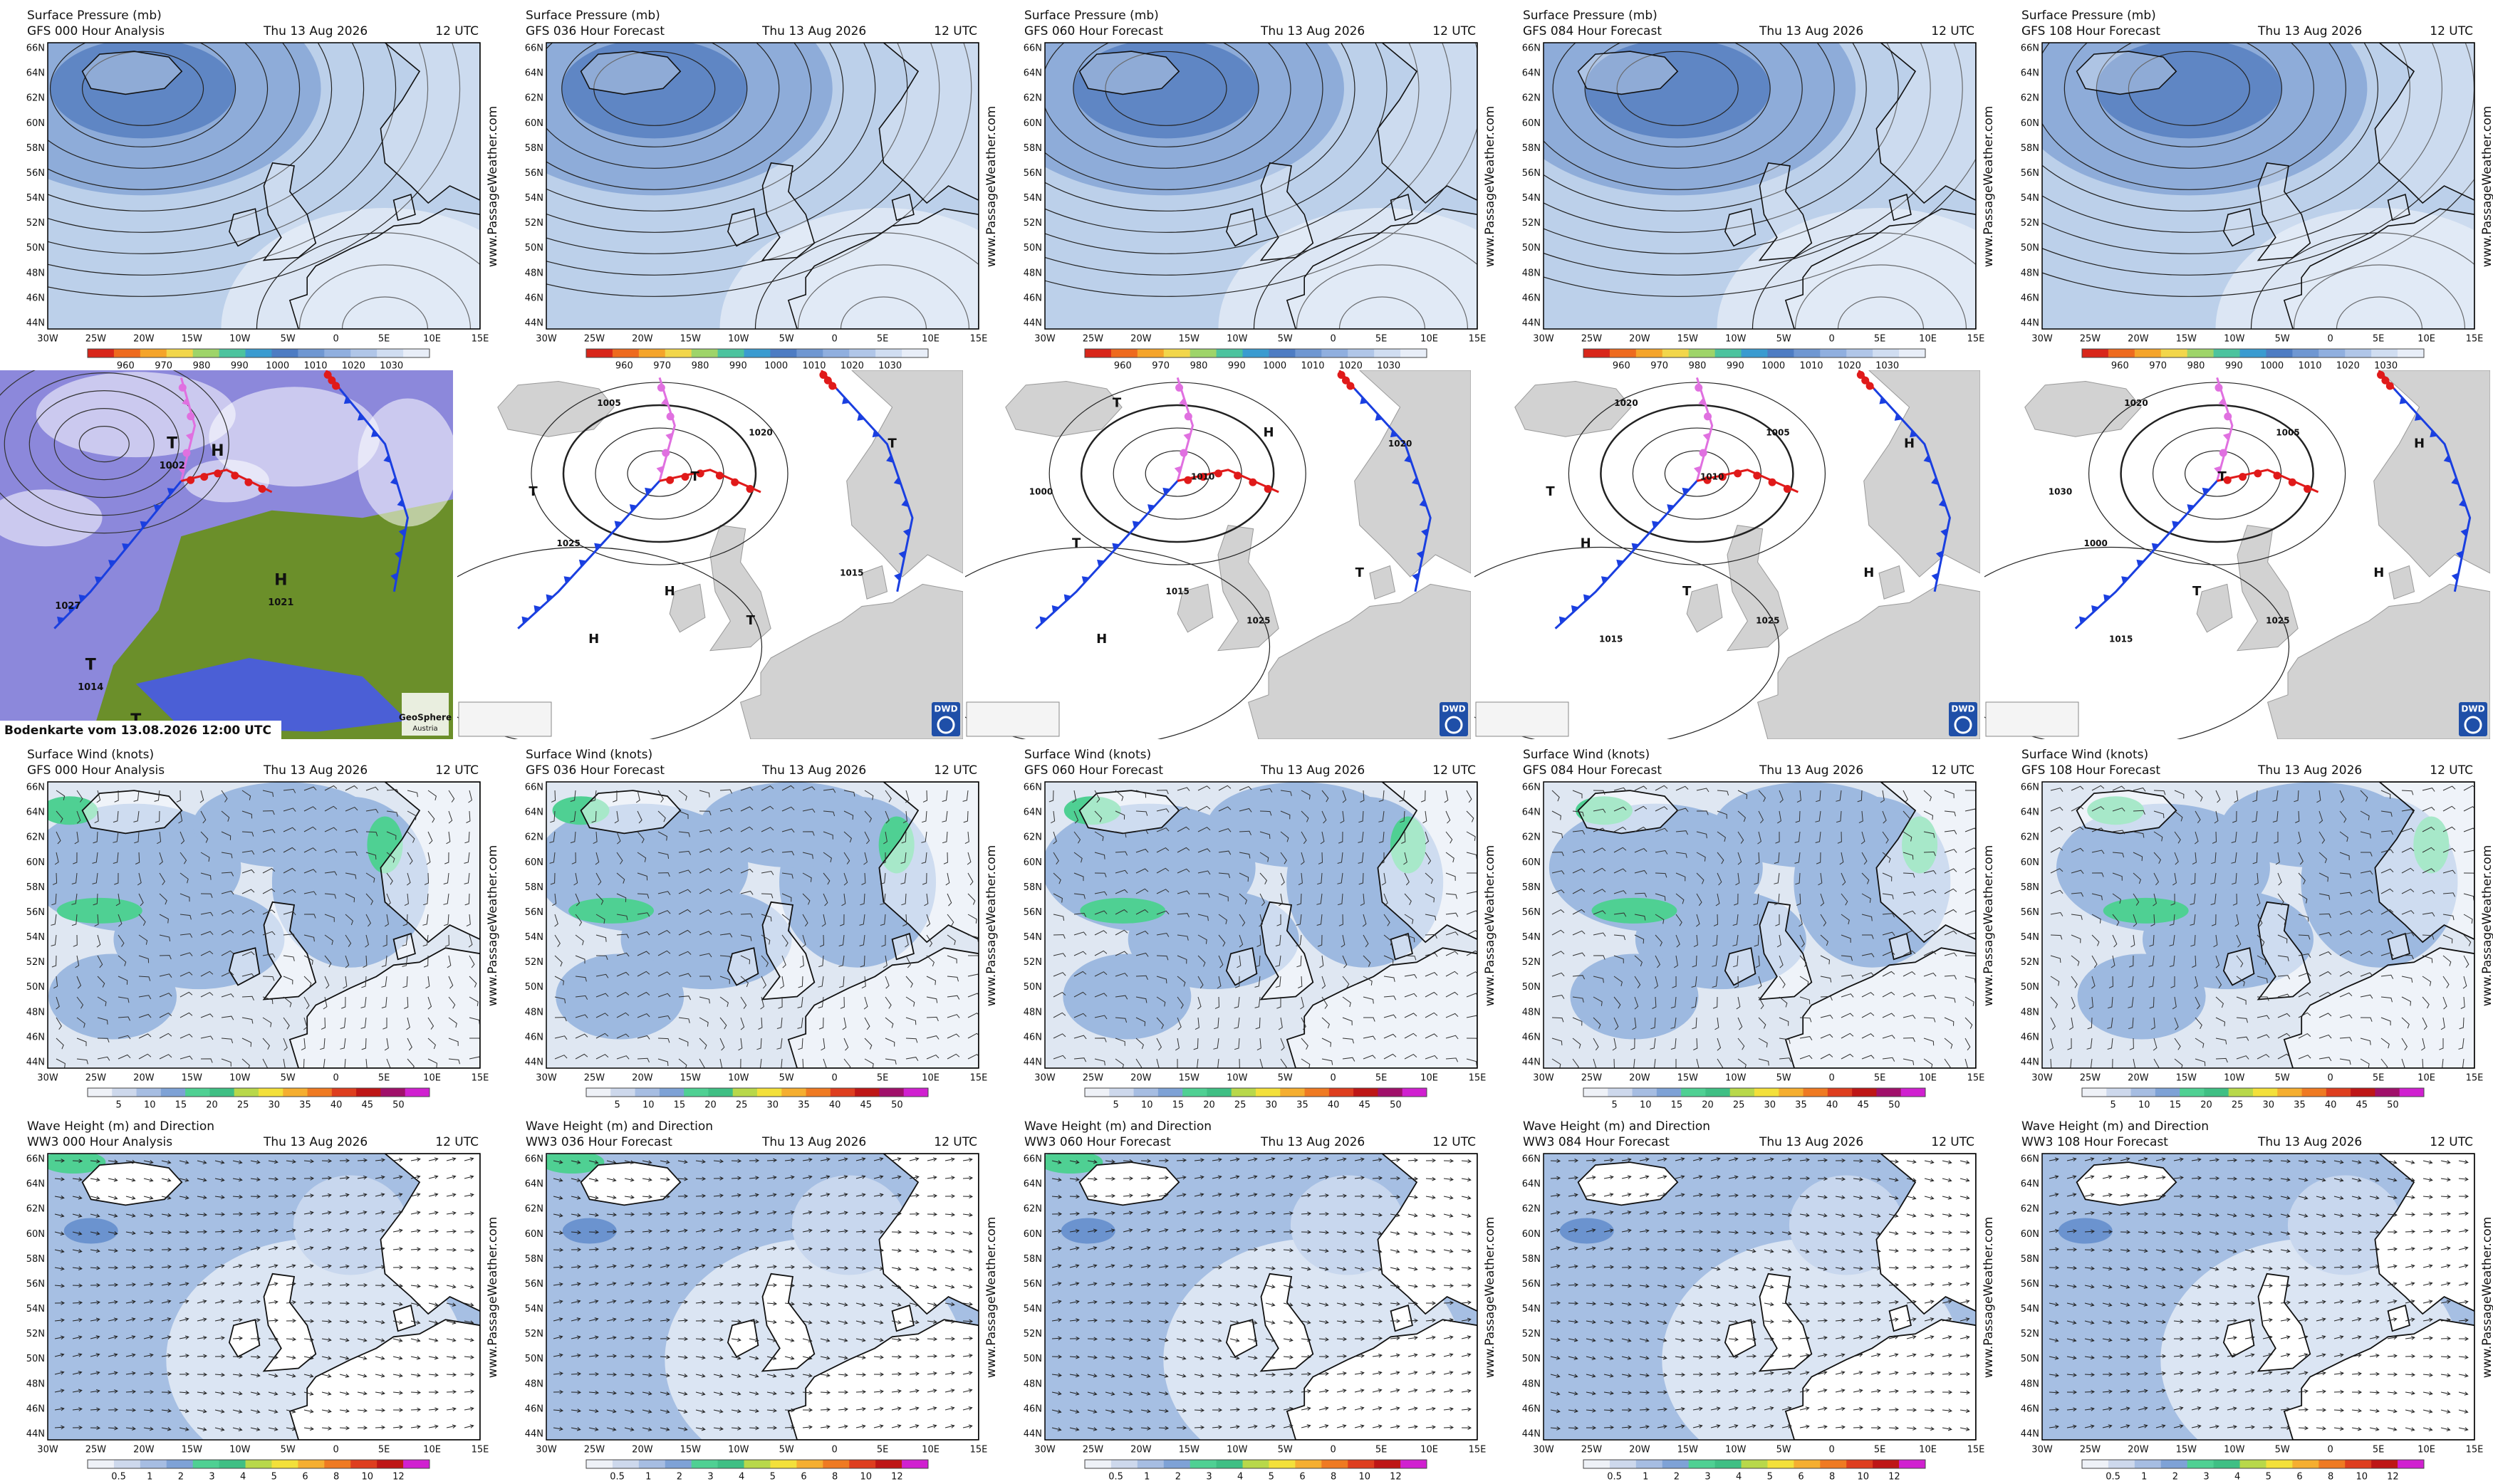  I want to click on wind-patch, so click(1807, 825).